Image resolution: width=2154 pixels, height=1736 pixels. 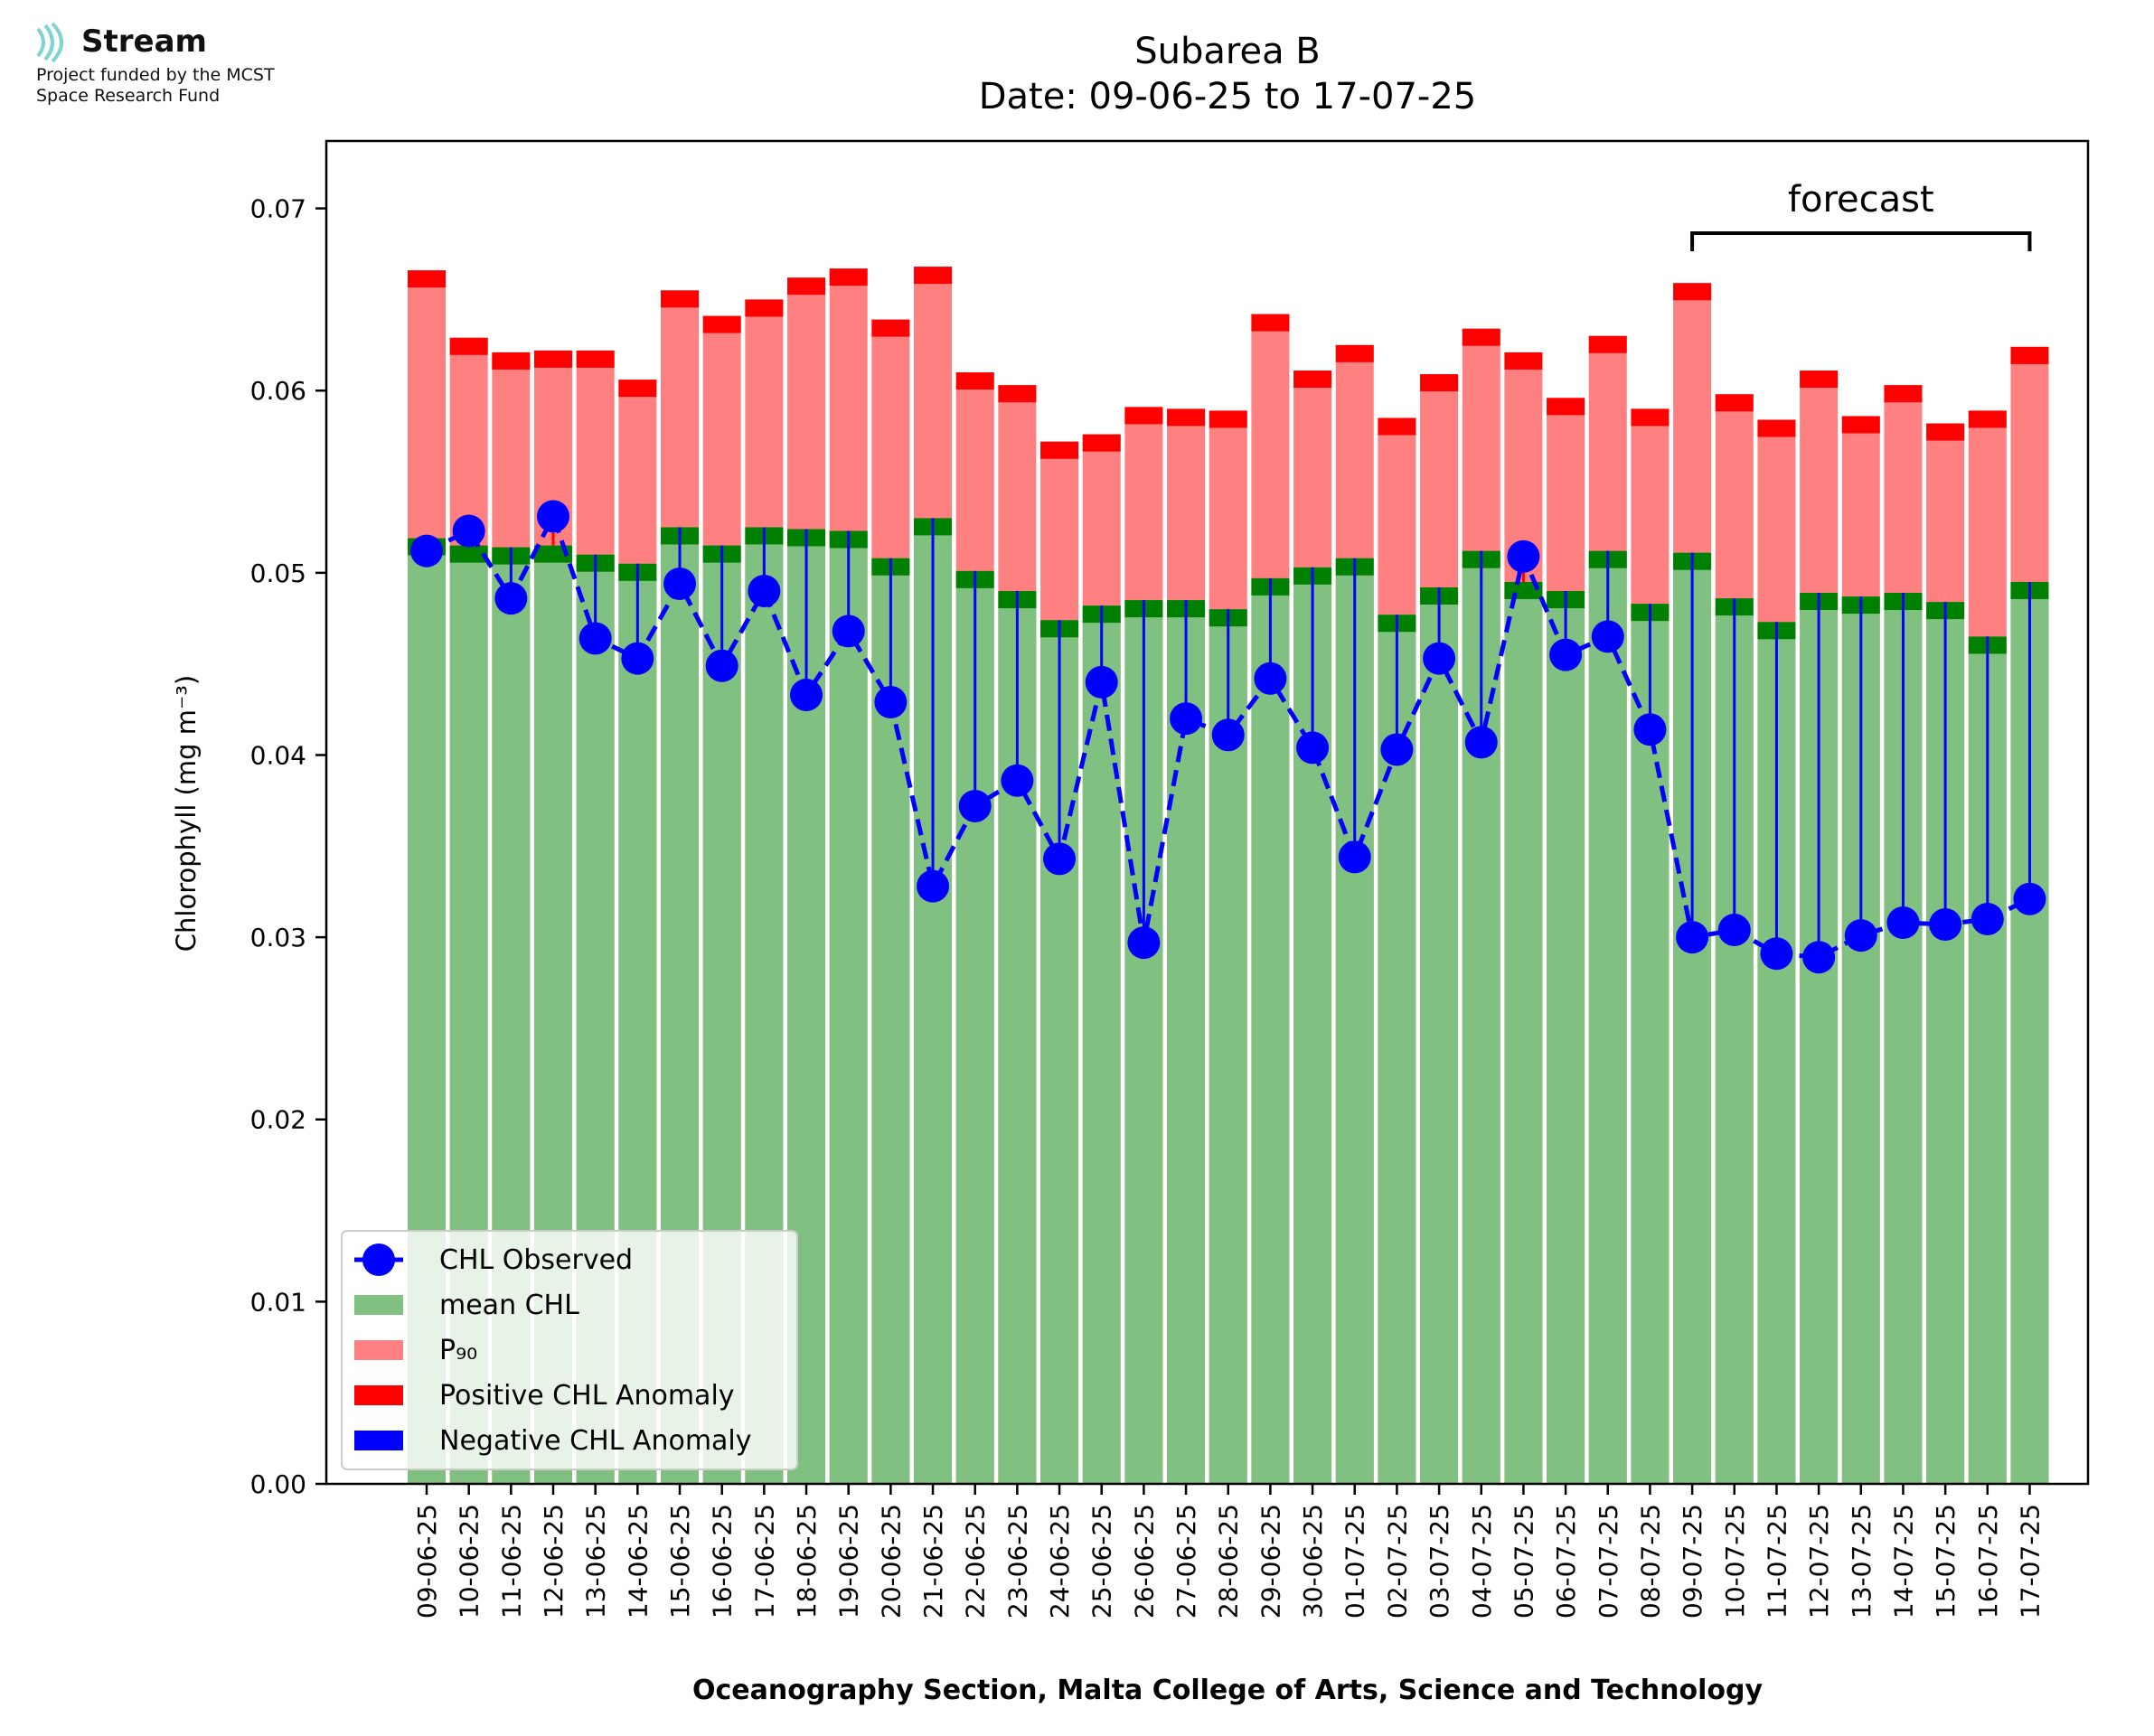 I want to click on x-tick-label: 21-06-25, so click(x=933, y=1562).